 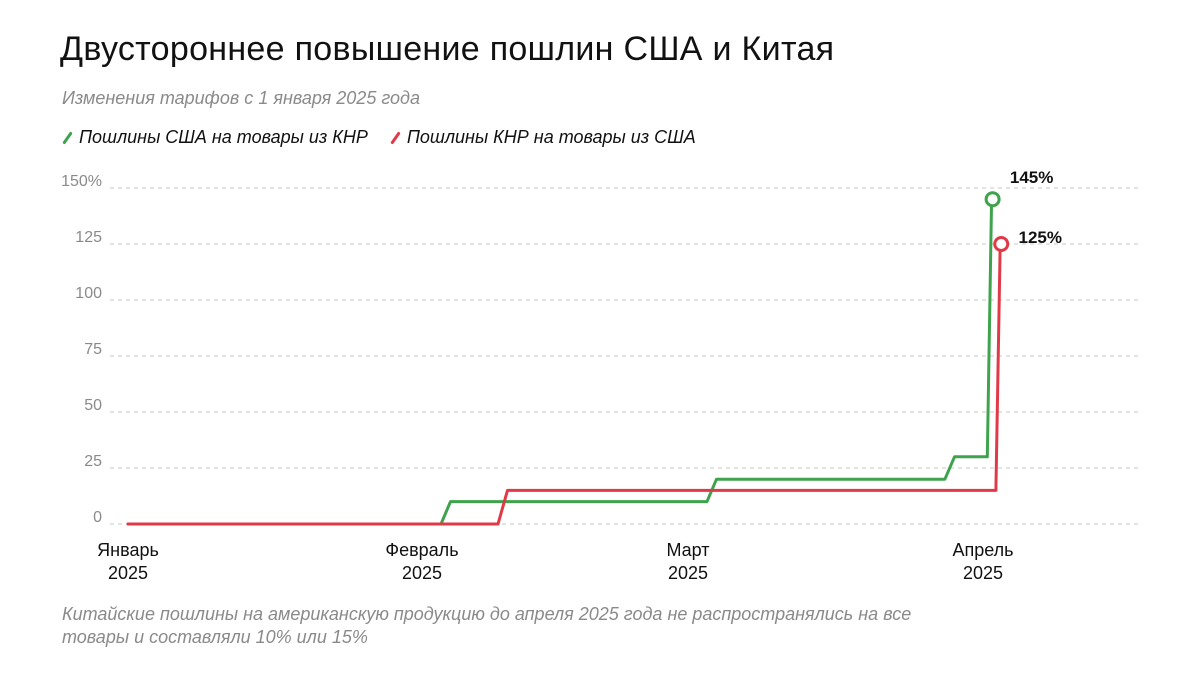 I want to click on y-tick-label-75: 75, so click(x=93, y=349).